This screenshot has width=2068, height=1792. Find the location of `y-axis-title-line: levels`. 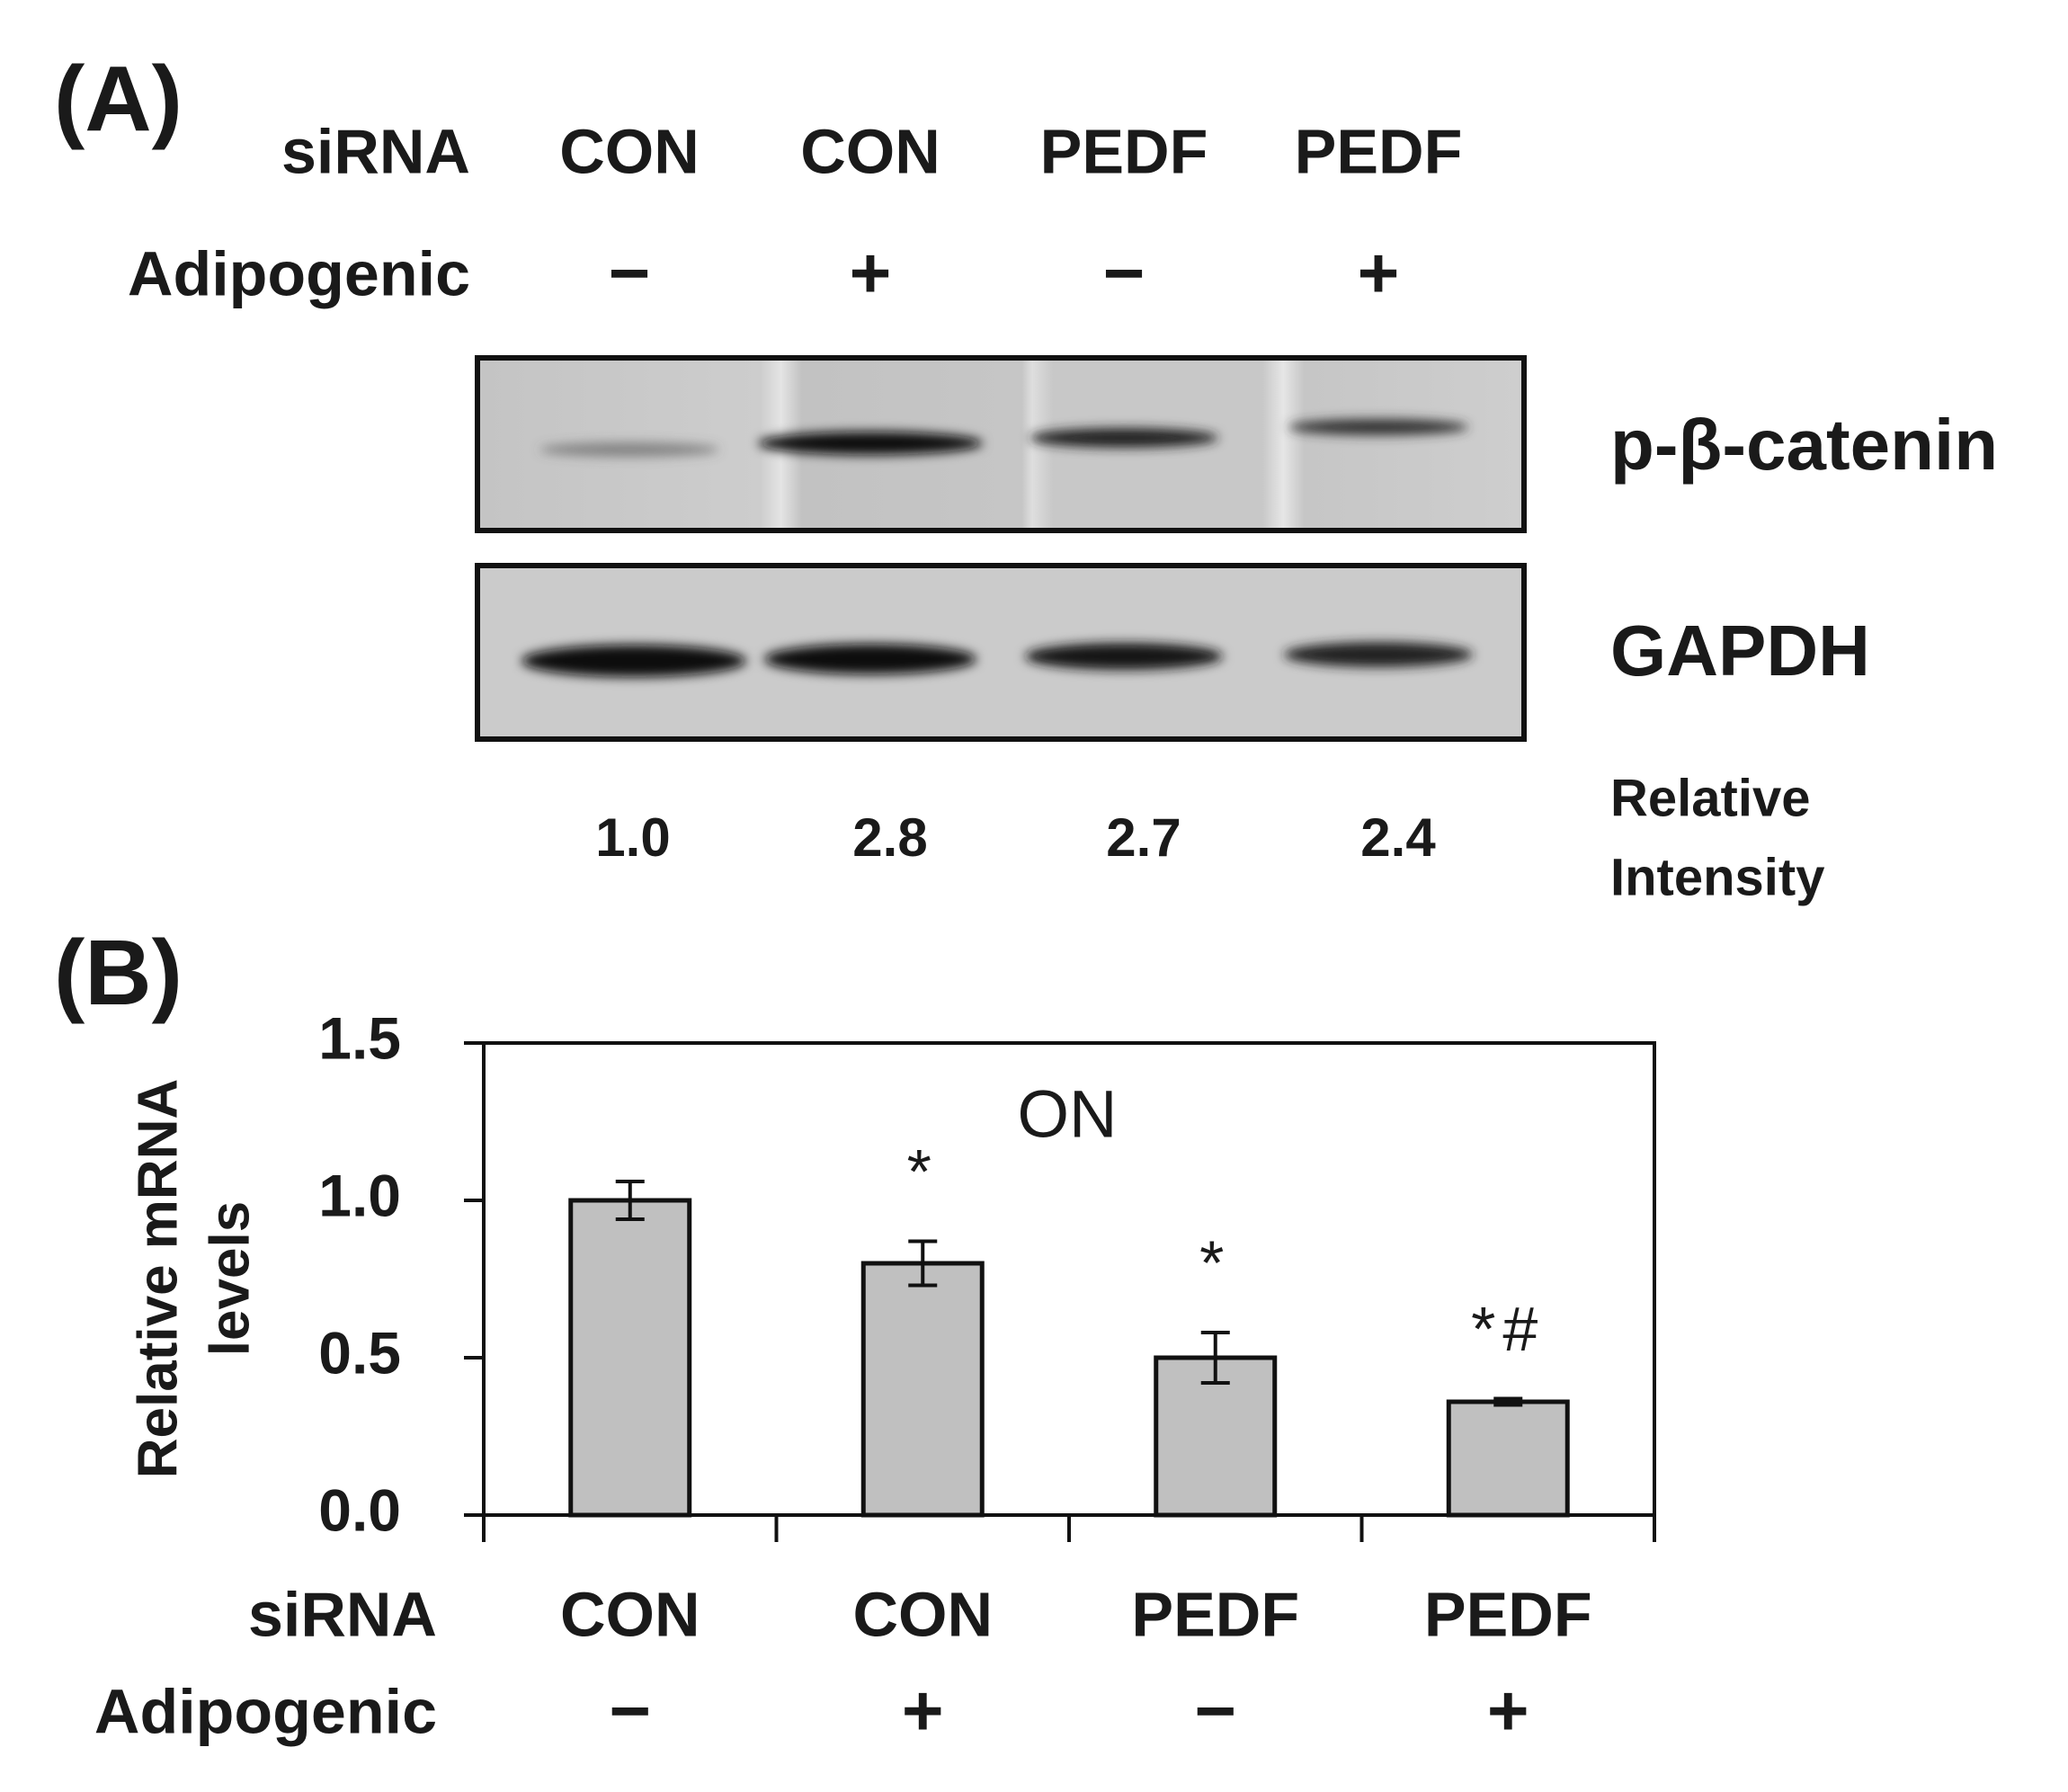

y-axis-title-line: levels is located at coordinates (230, 1279).